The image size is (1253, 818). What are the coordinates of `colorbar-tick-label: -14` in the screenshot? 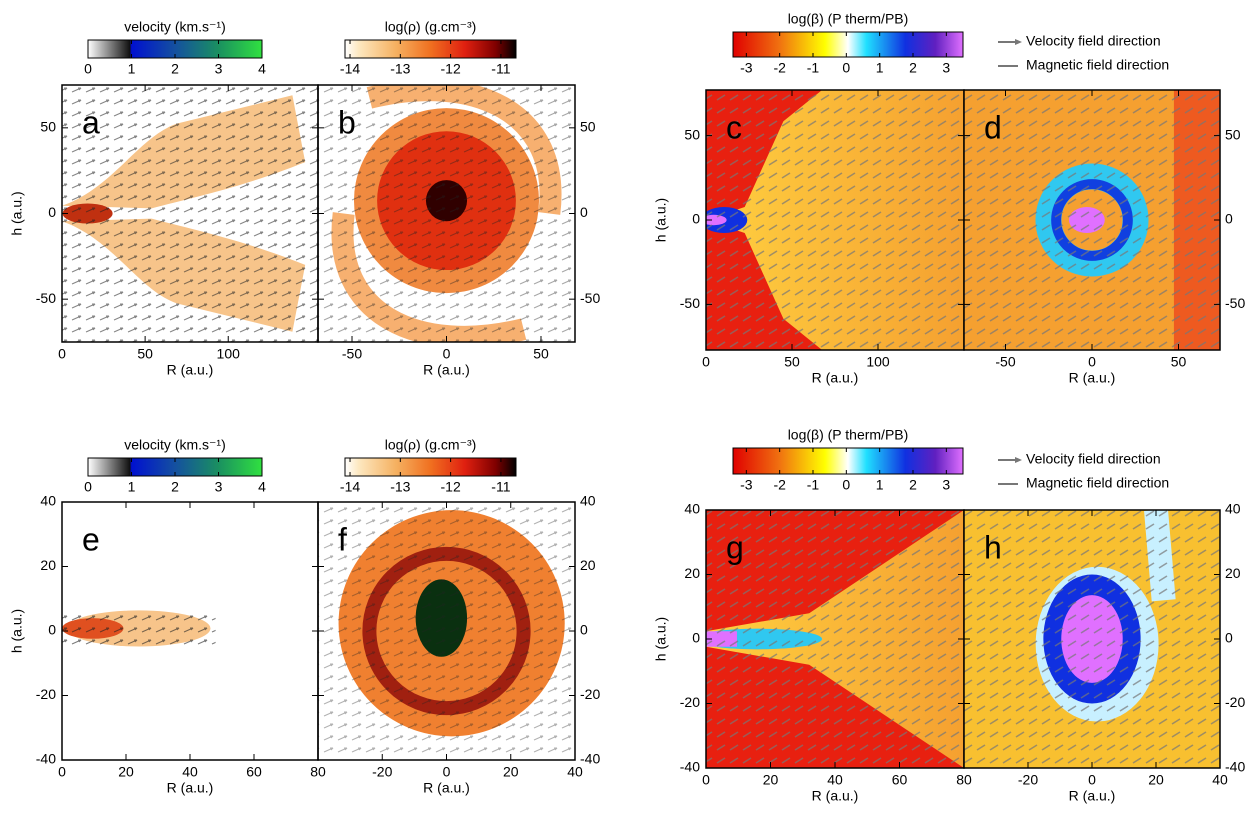 It's located at (350, 69).